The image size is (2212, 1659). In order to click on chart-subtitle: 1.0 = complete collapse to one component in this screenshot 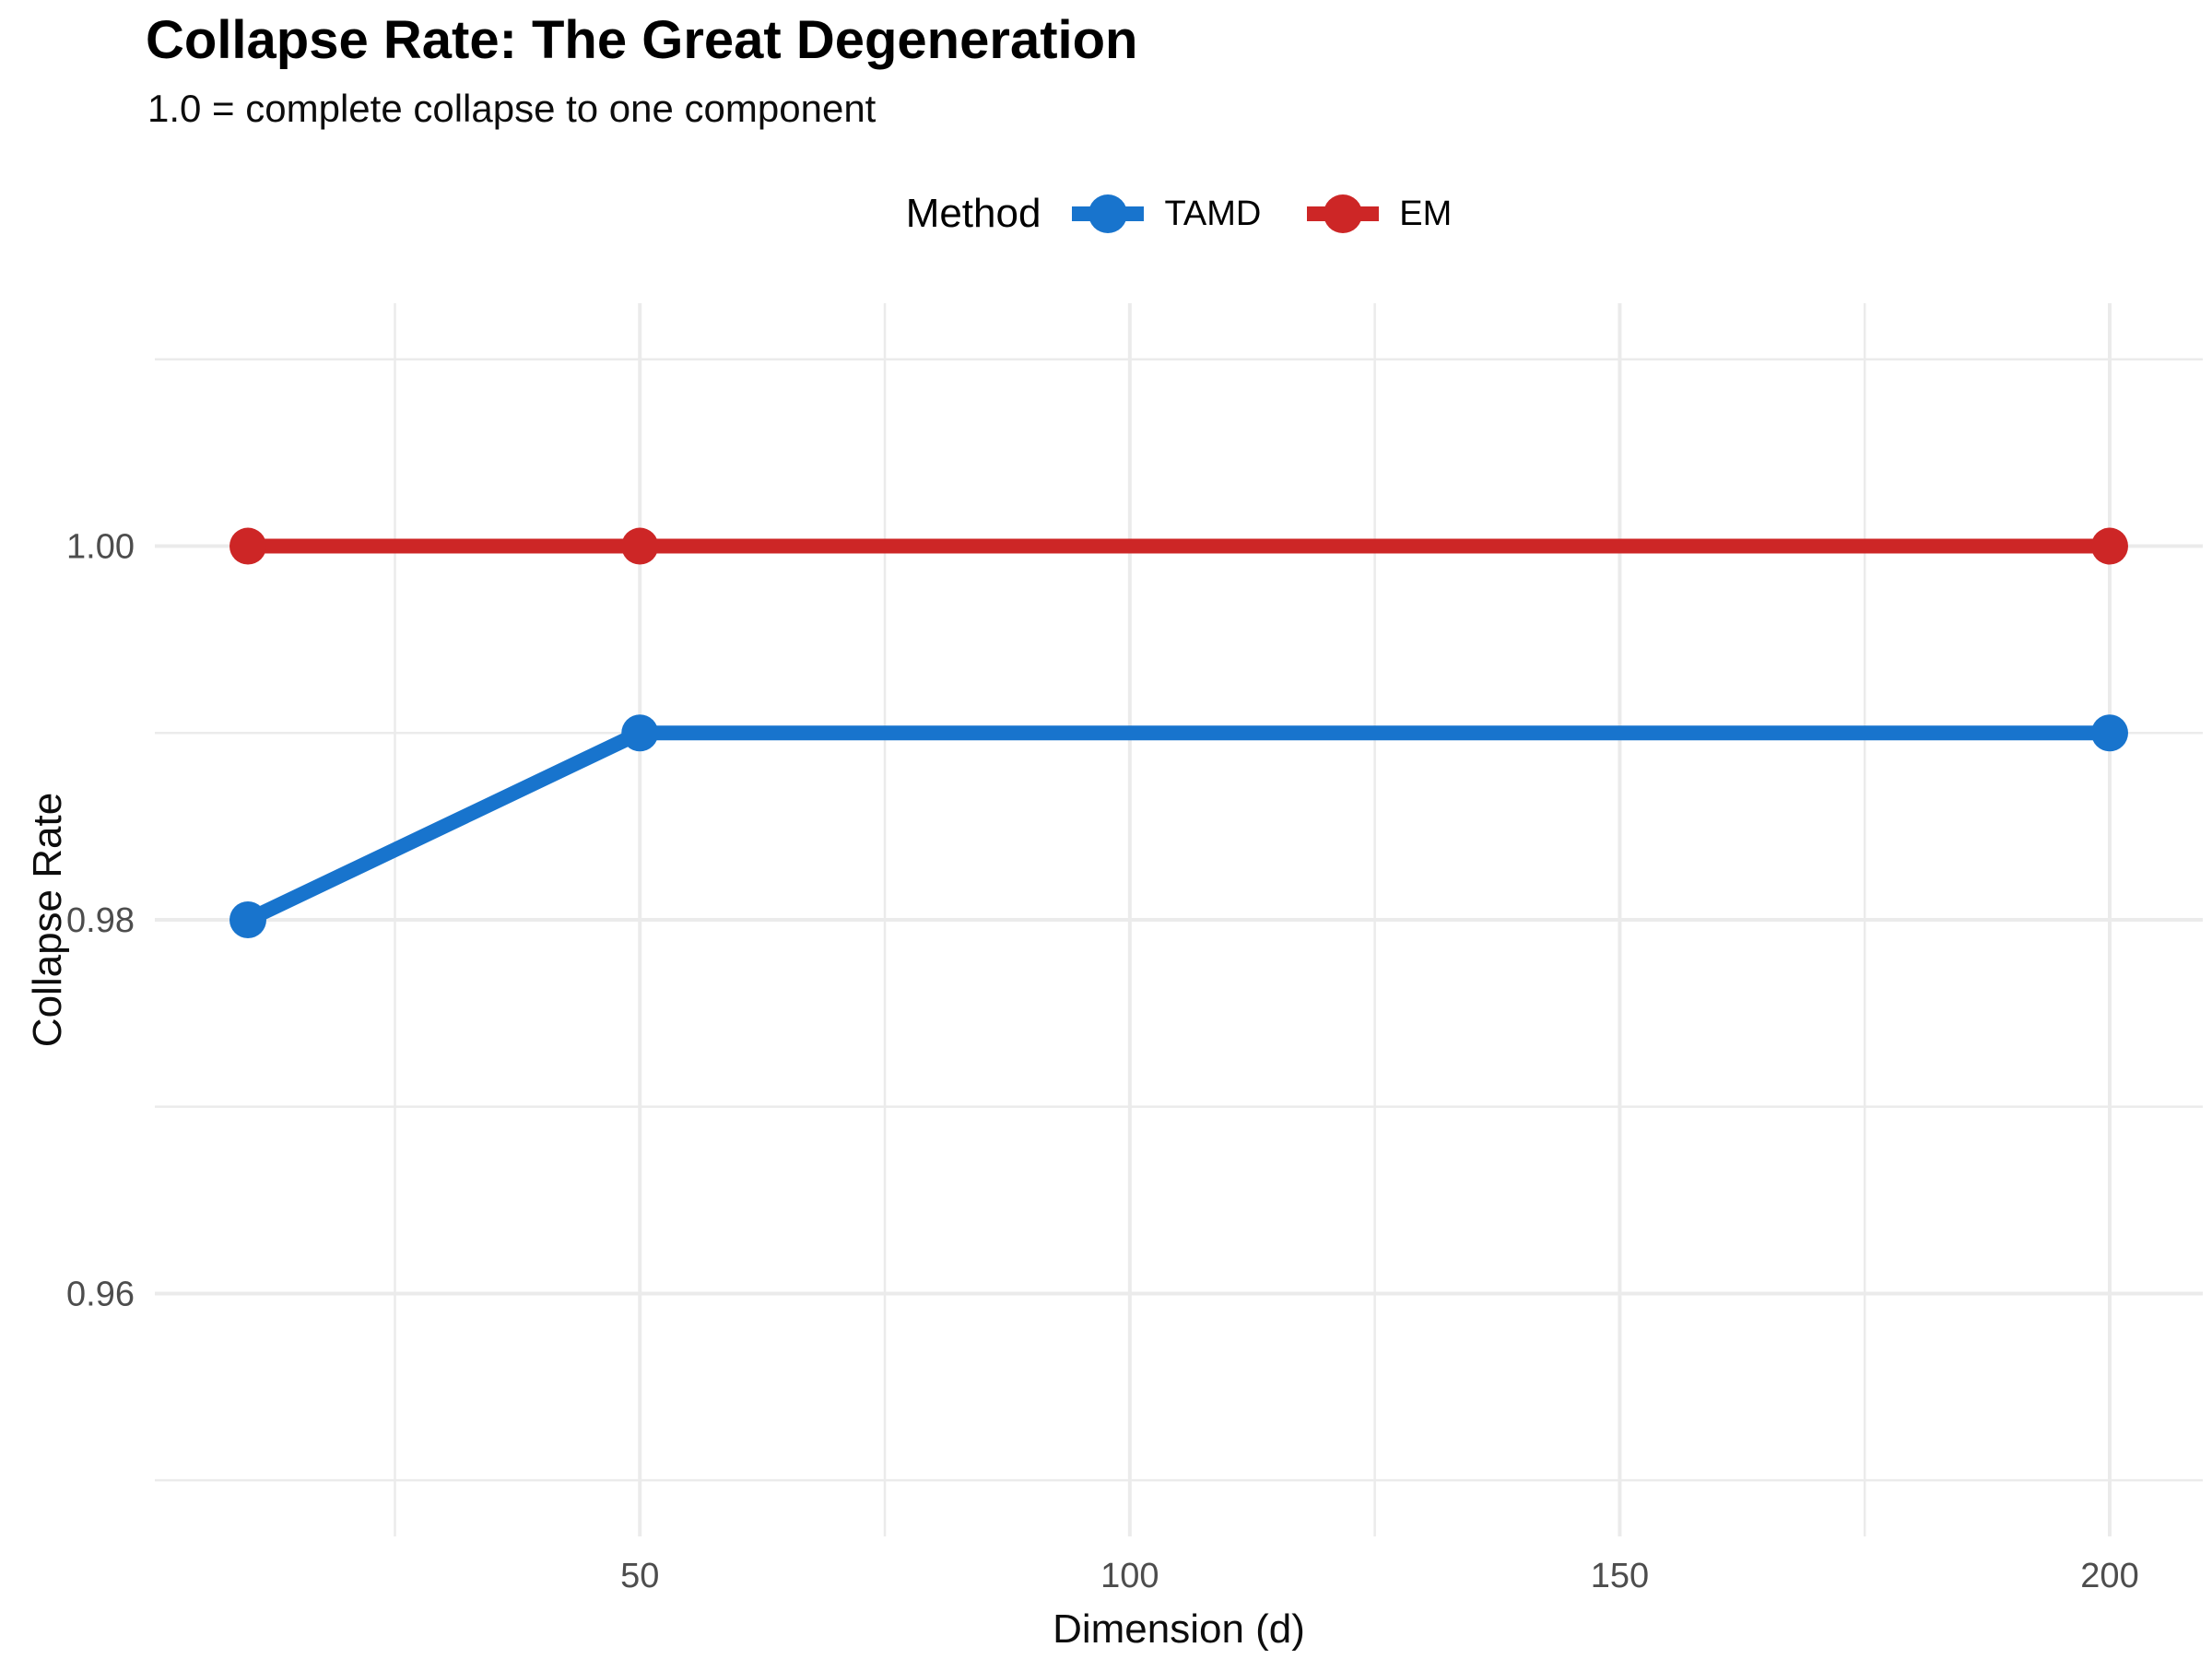, I will do `click(512, 108)`.